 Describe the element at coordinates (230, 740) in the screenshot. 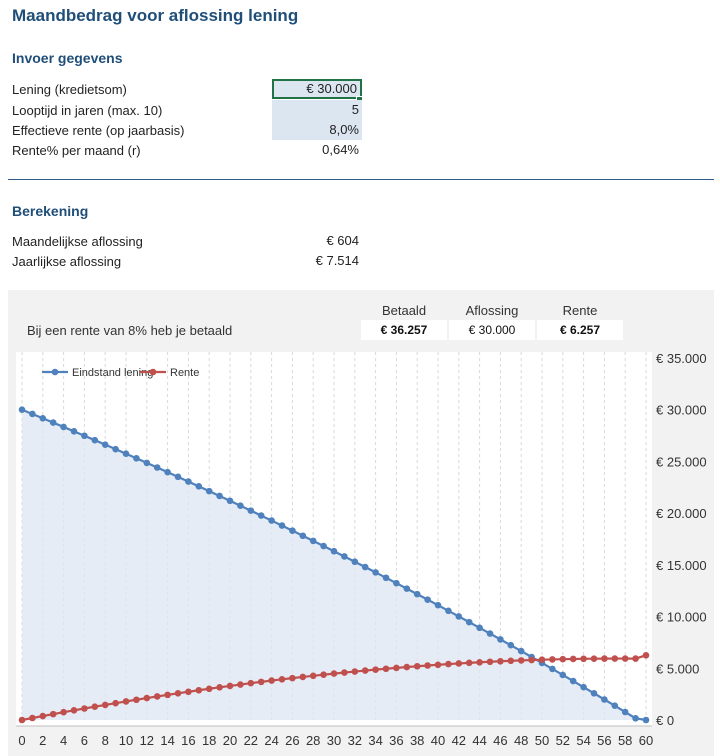

I see `x-tick-label: 20` at that location.